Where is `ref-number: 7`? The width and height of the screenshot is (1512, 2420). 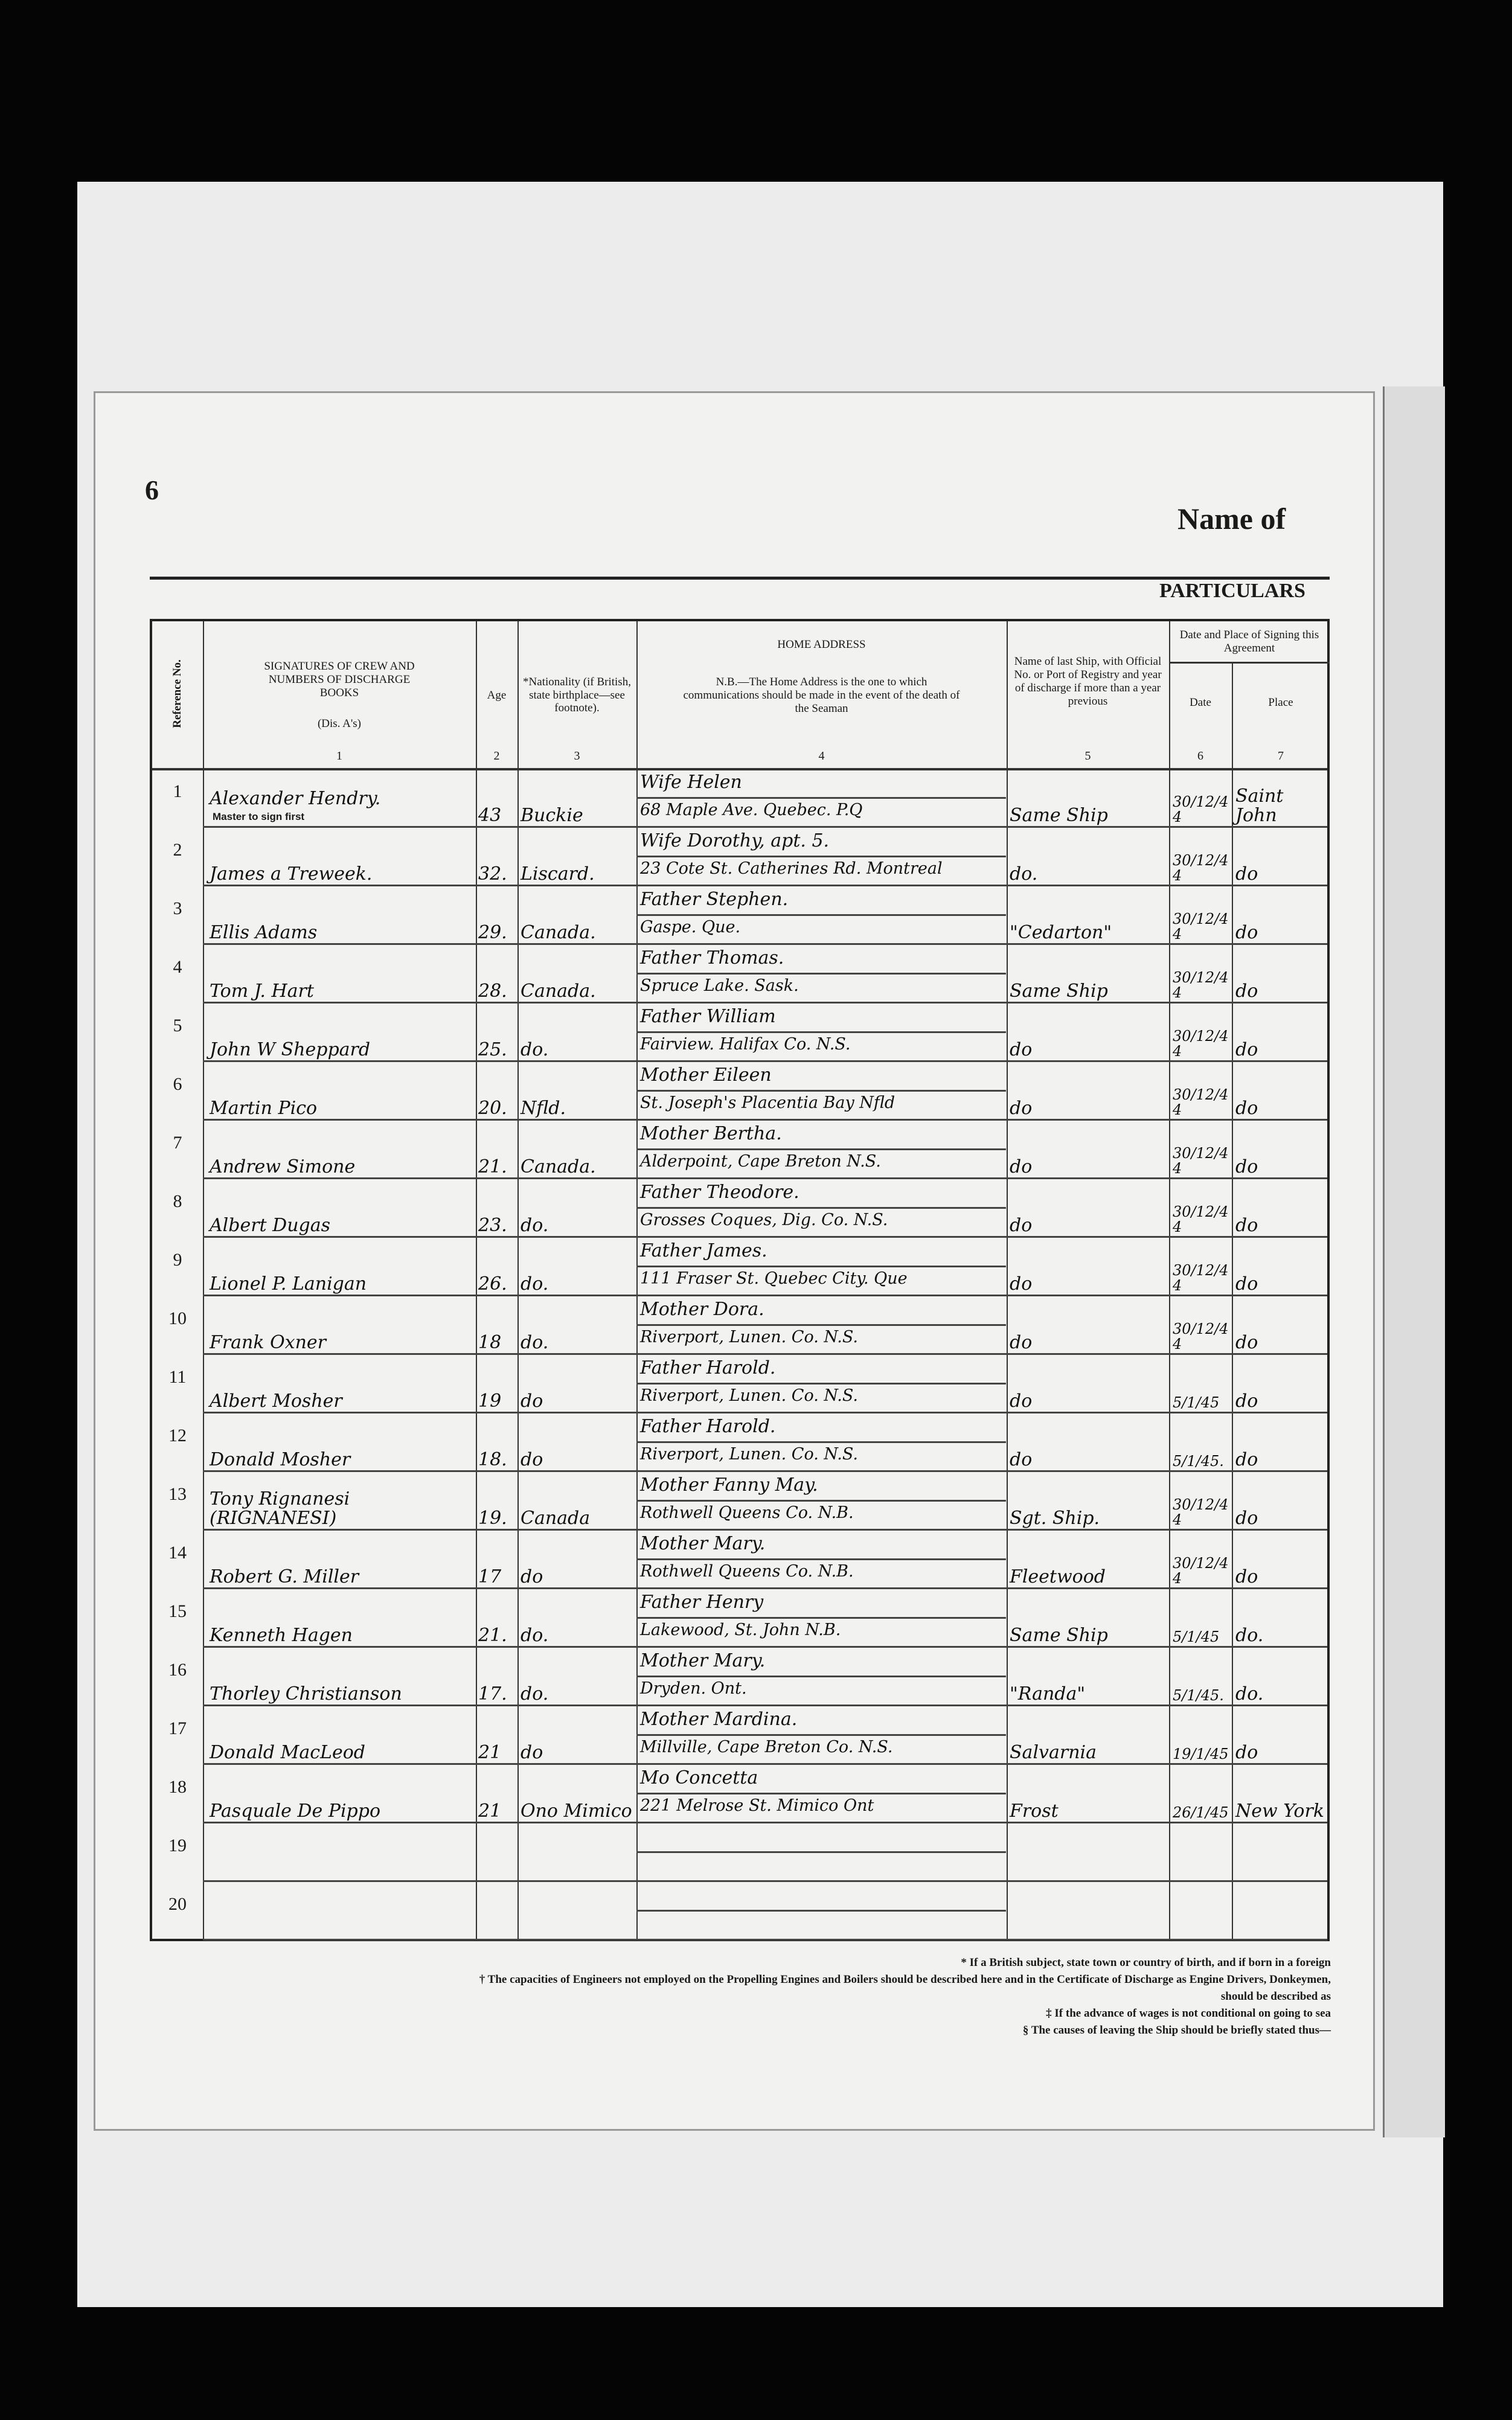 ref-number: 7 is located at coordinates (177, 1143).